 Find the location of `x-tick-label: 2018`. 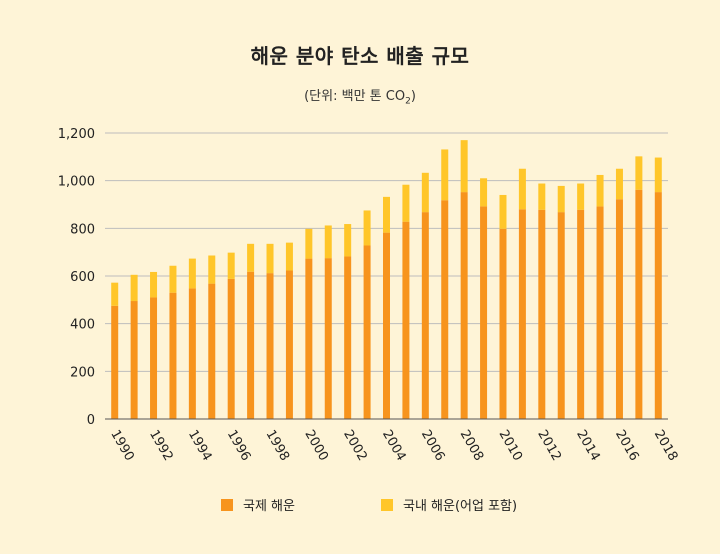

x-tick-label: 2018 is located at coordinates (666, 446).